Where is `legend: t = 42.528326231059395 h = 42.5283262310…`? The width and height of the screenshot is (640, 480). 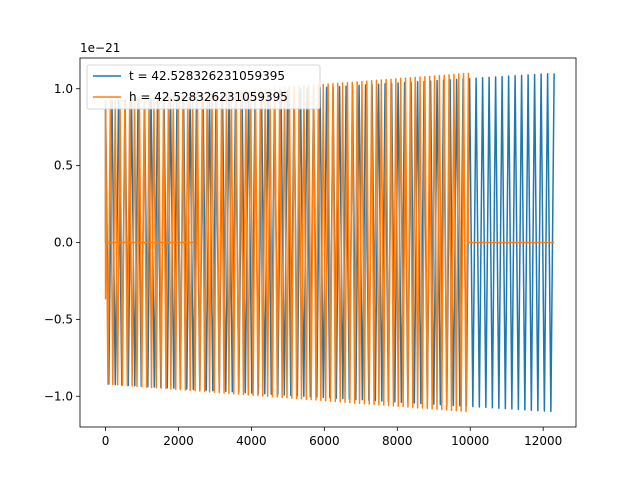
legend: t = 42.528326231059395 h = 42.5283262310… is located at coordinates (203, 87).